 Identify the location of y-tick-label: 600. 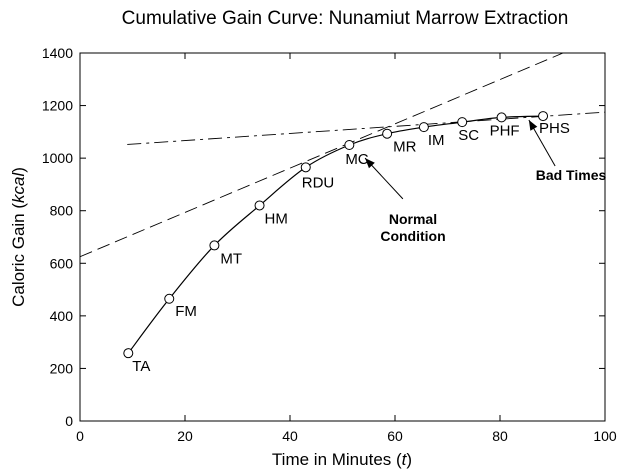
(62, 263).